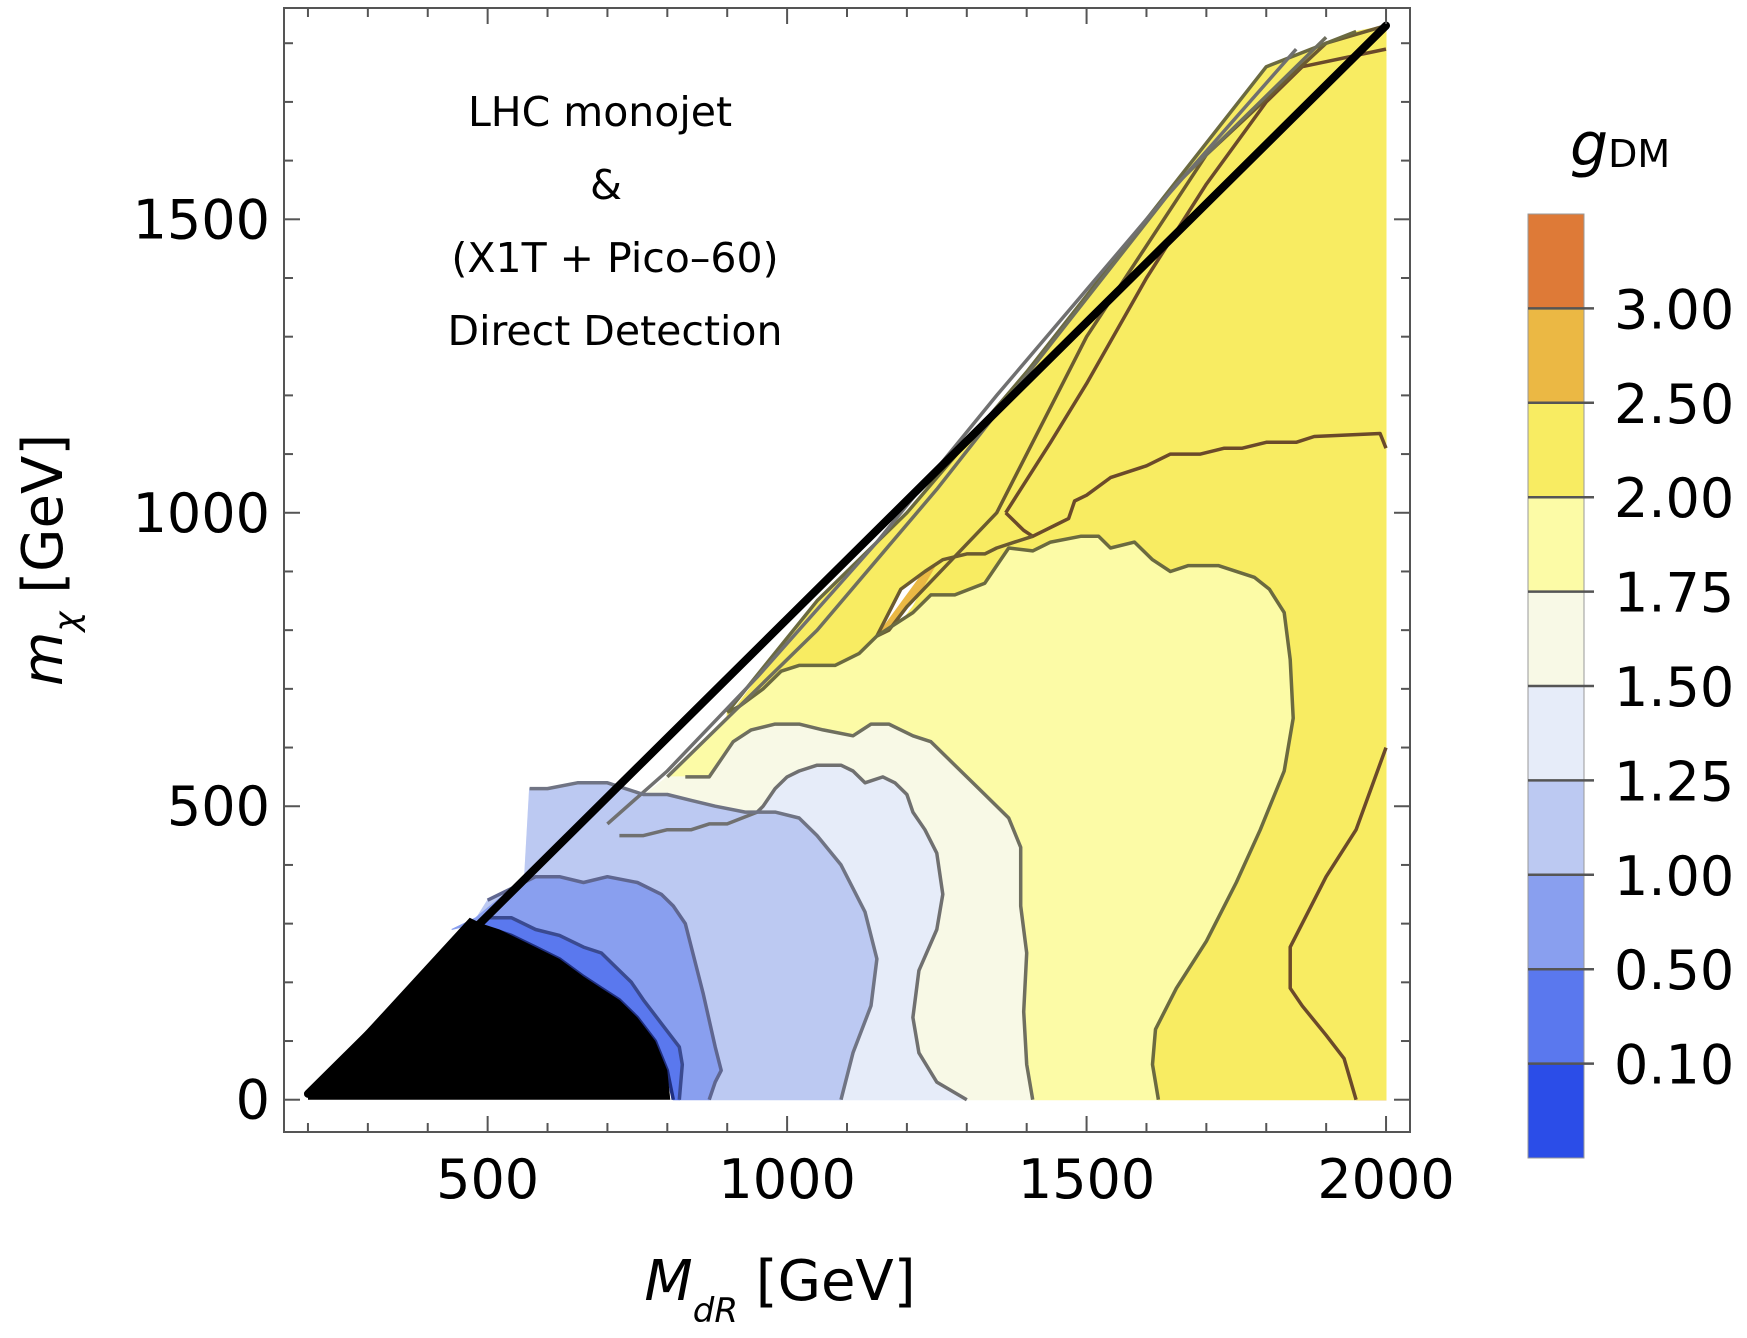  What do you see at coordinates (1674, 970) in the screenshot?
I see `colorbar-tick-label: 0.50` at bounding box center [1674, 970].